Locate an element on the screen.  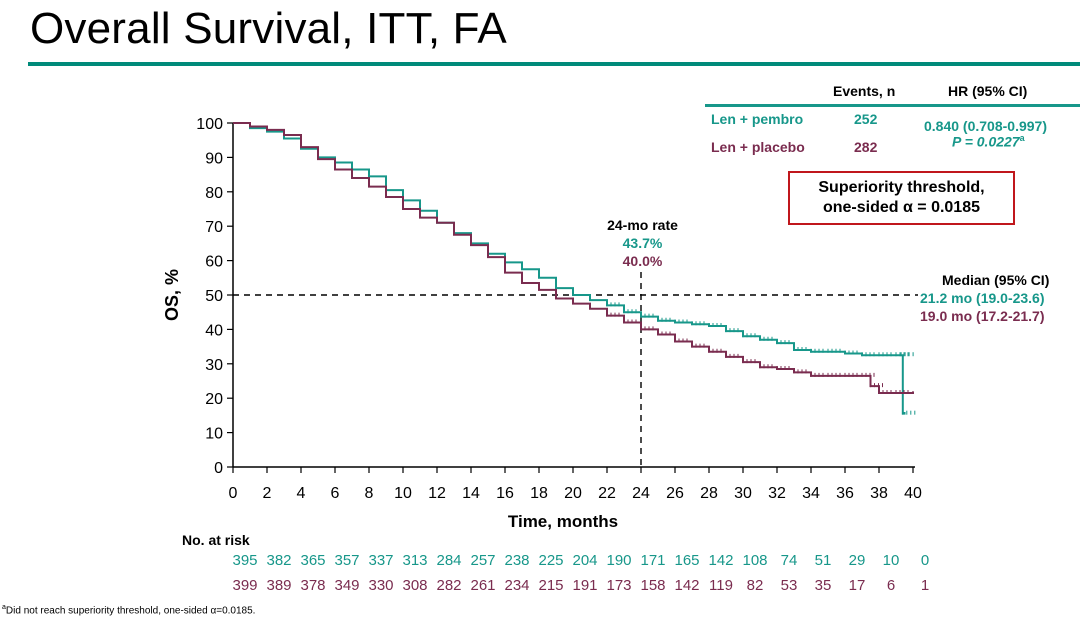
x-tick-label: 36 is located at coordinates (845, 493).